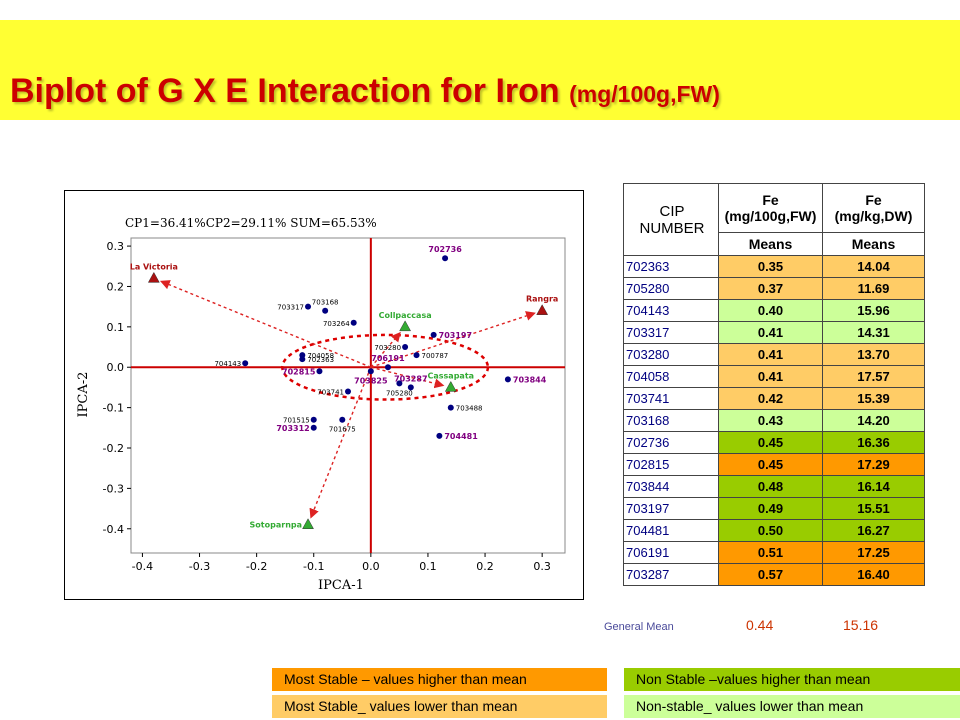 This screenshot has height=720, width=960. I want to click on genotype-label: 703488, so click(469, 409).